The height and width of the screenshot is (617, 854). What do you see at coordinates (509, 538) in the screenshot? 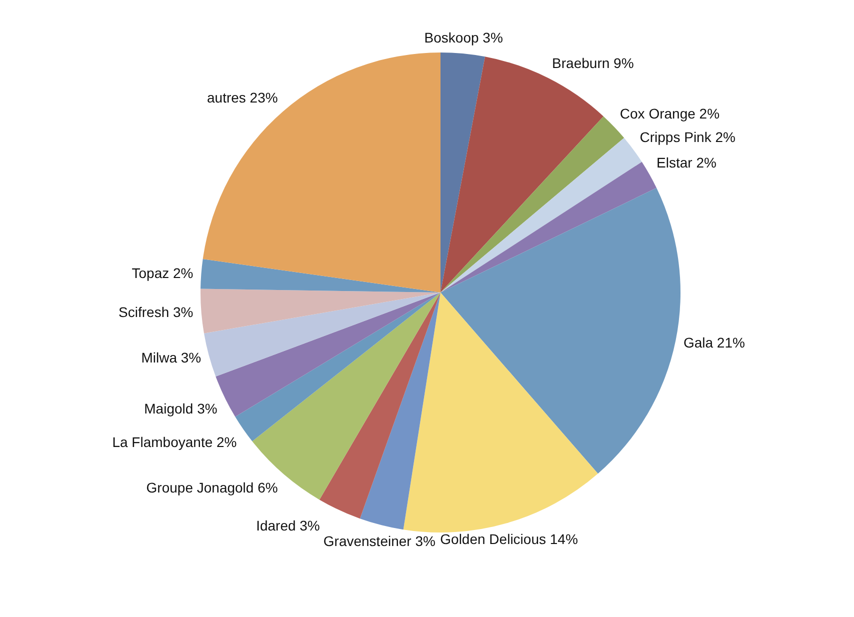
I see `slice-label: Golden Delicious 14%` at bounding box center [509, 538].